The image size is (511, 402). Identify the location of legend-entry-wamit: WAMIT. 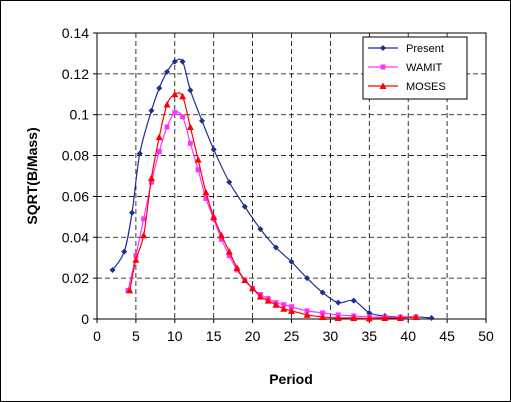
(405, 68).